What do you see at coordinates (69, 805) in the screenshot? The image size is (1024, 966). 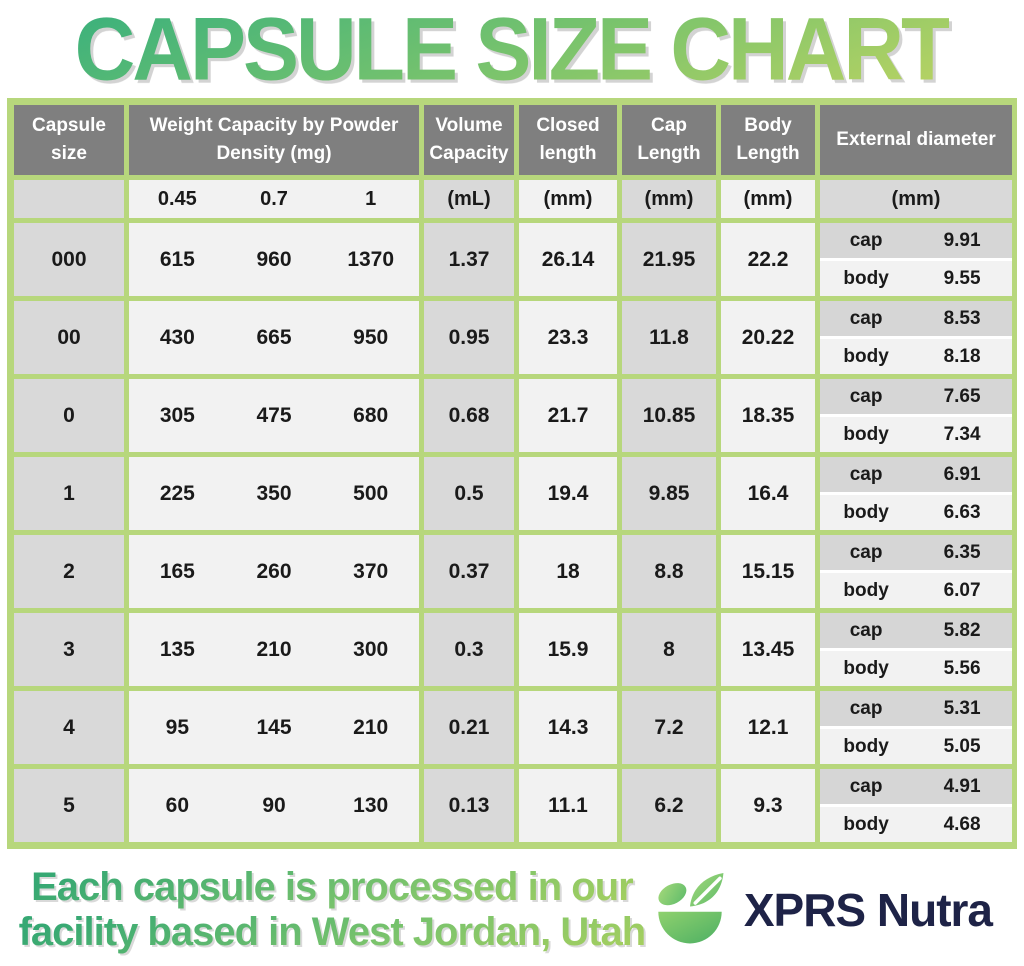 I see `capsule-size-value: 5` at bounding box center [69, 805].